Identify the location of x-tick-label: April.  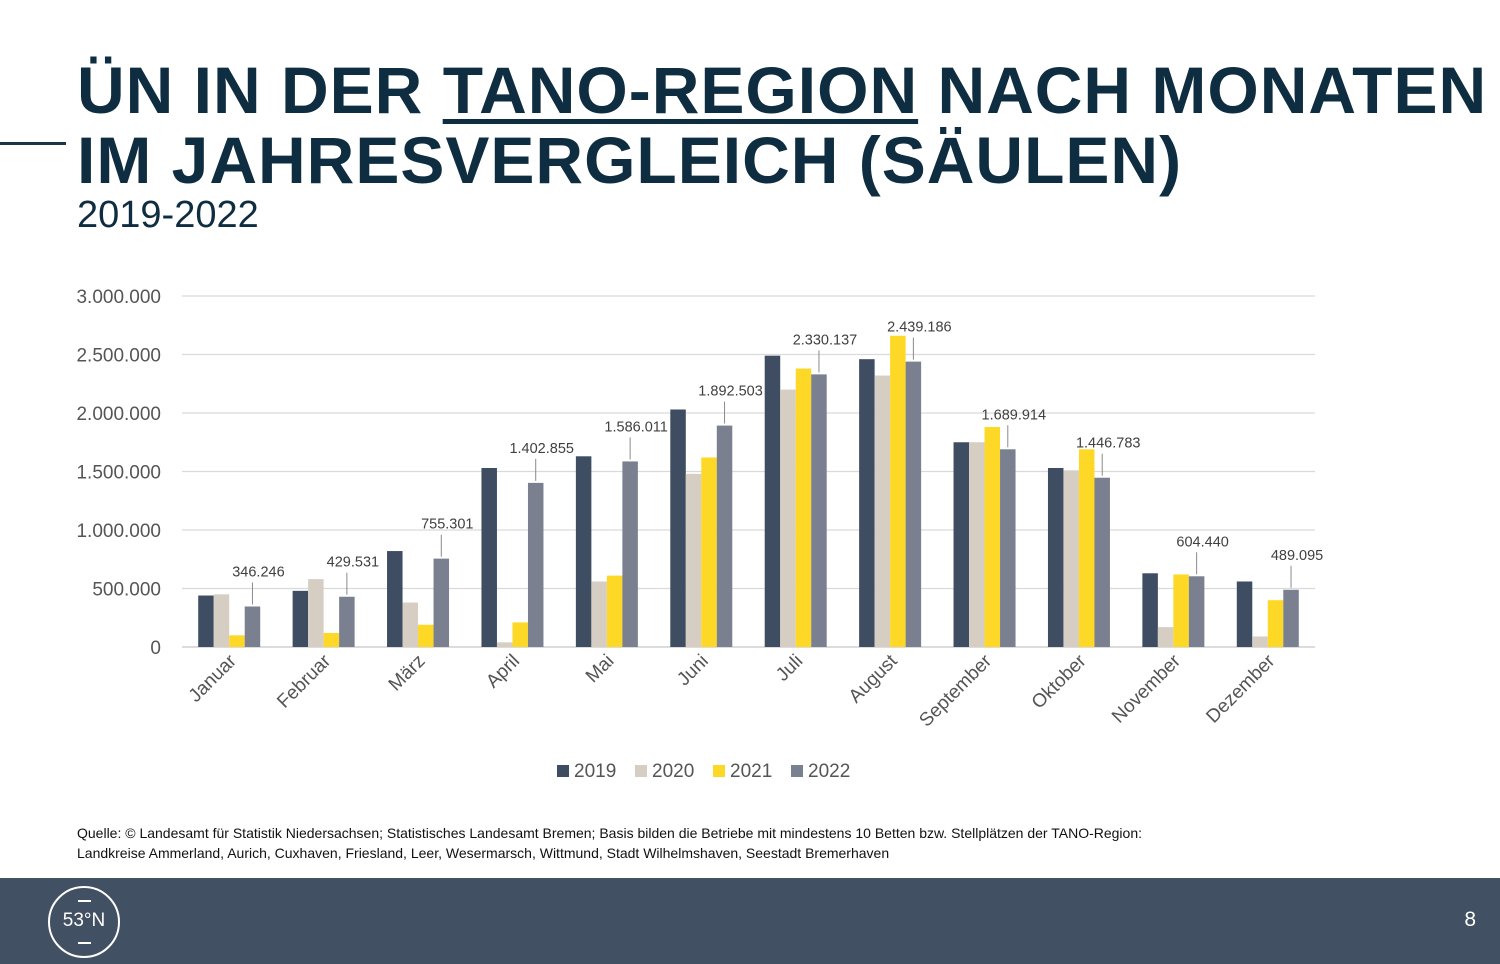
(503, 672).